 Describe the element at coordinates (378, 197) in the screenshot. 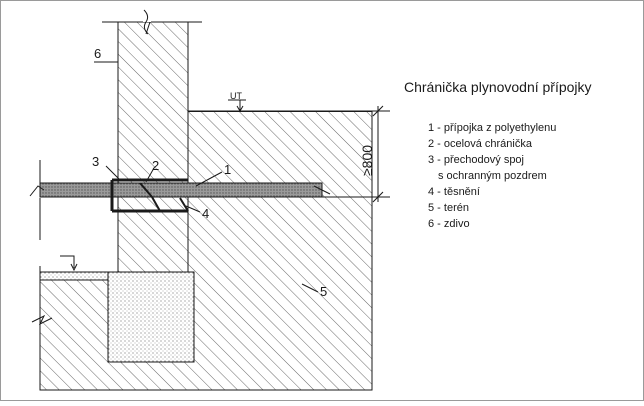

I see `dim-tick-bottom` at that location.